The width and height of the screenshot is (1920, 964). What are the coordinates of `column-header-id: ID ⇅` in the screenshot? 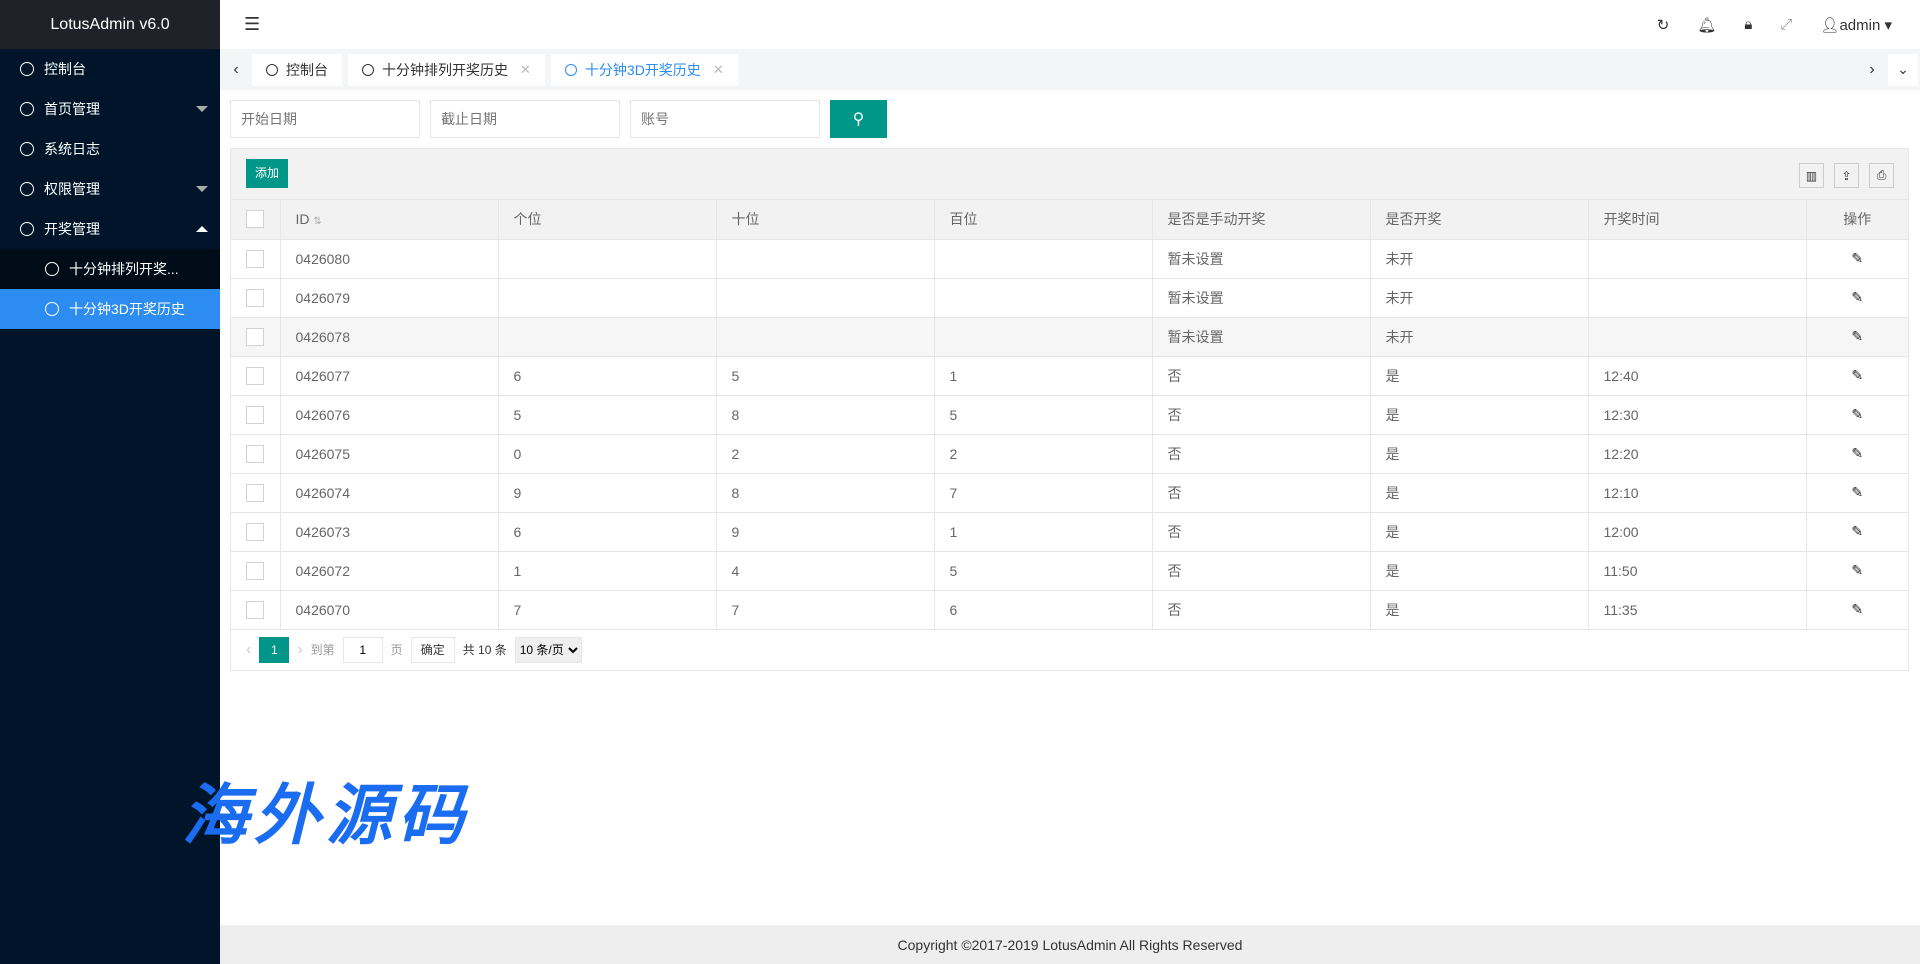 It's located at (389, 220).